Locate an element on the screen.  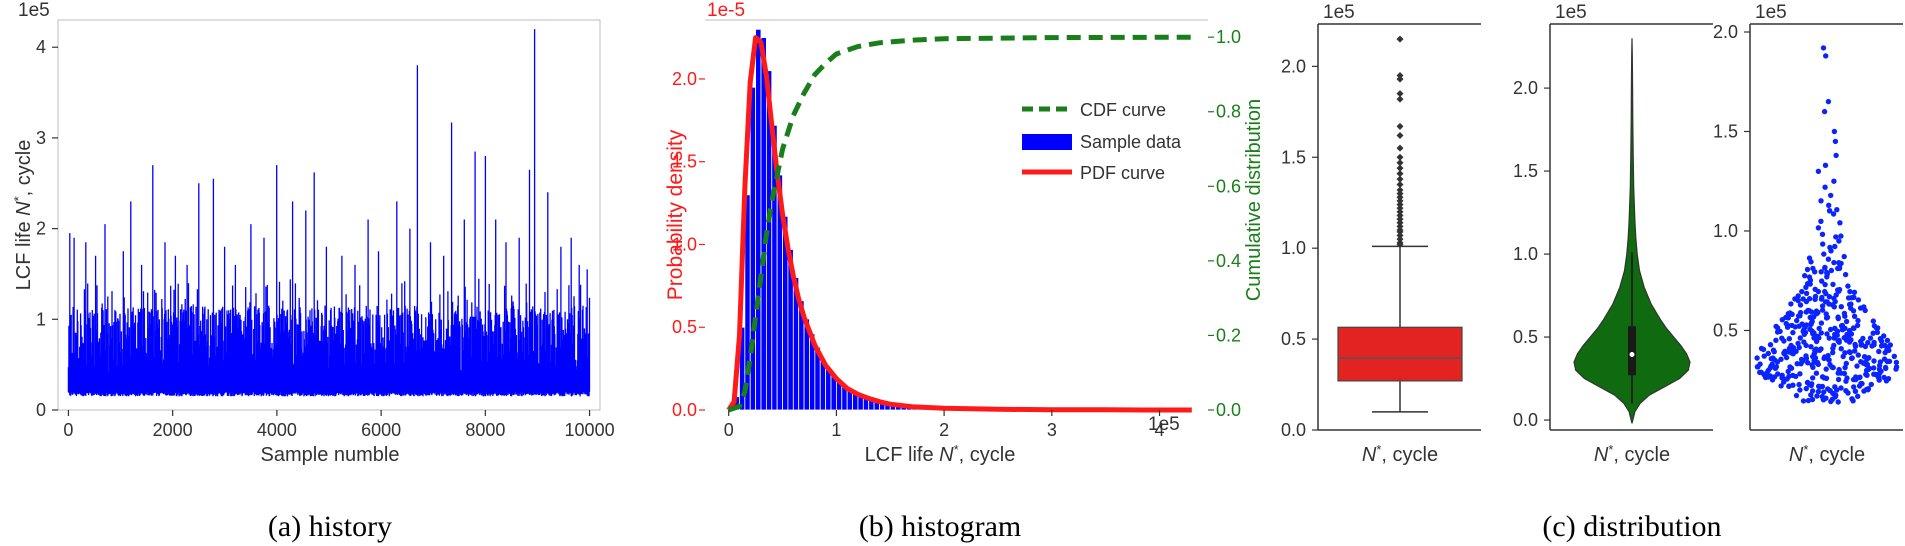
violin-axes: 0.0 0.5 1.0 1.5 2.0 is located at coordinates (1531, 254).